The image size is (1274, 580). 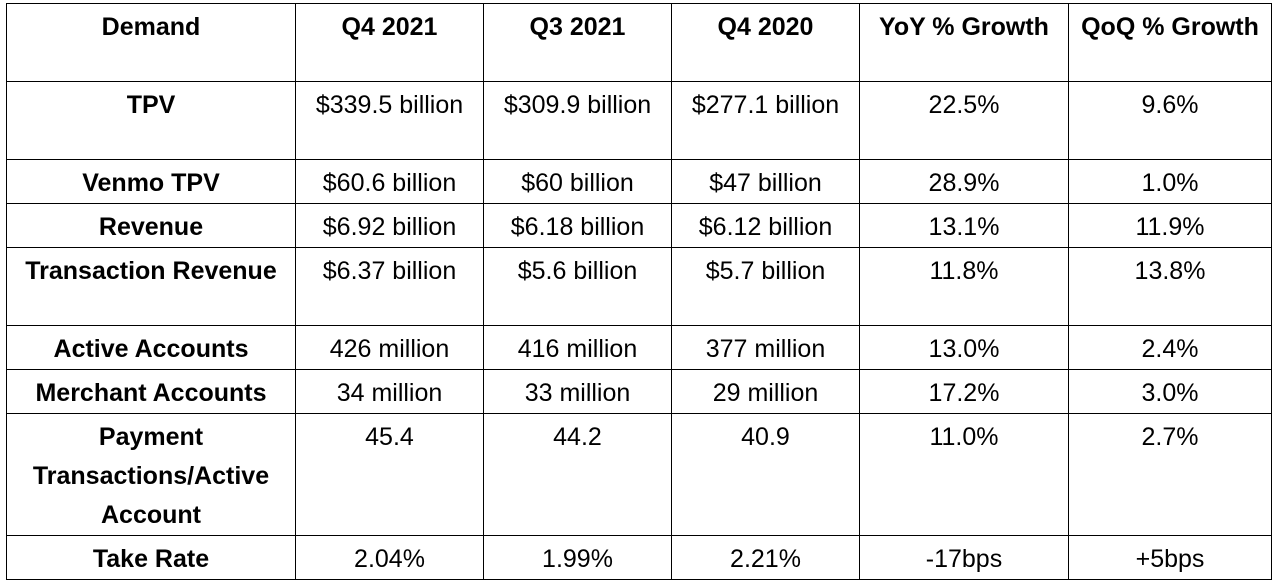 What do you see at coordinates (1170, 557) in the screenshot?
I see `cell-qoq: +5bps` at bounding box center [1170, 557].